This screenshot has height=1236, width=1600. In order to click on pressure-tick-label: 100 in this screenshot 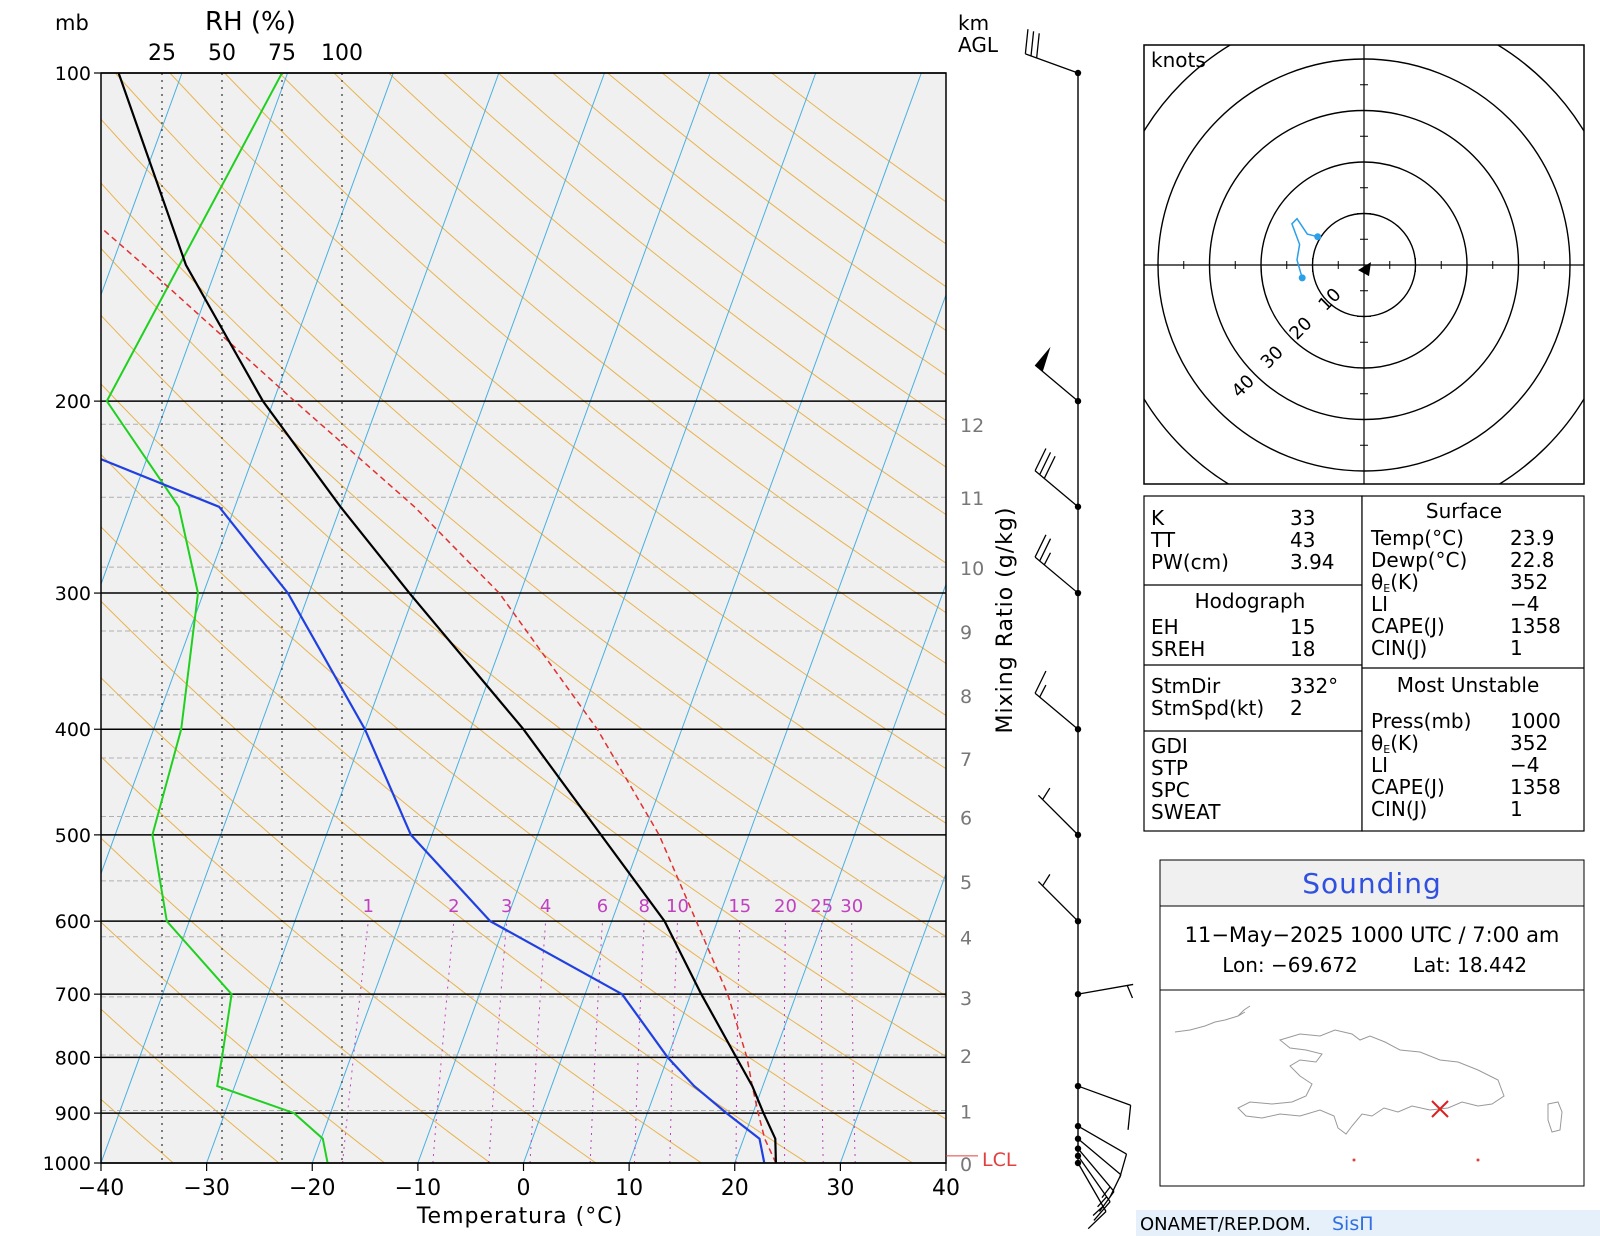, I will do `click(73, 74)`.